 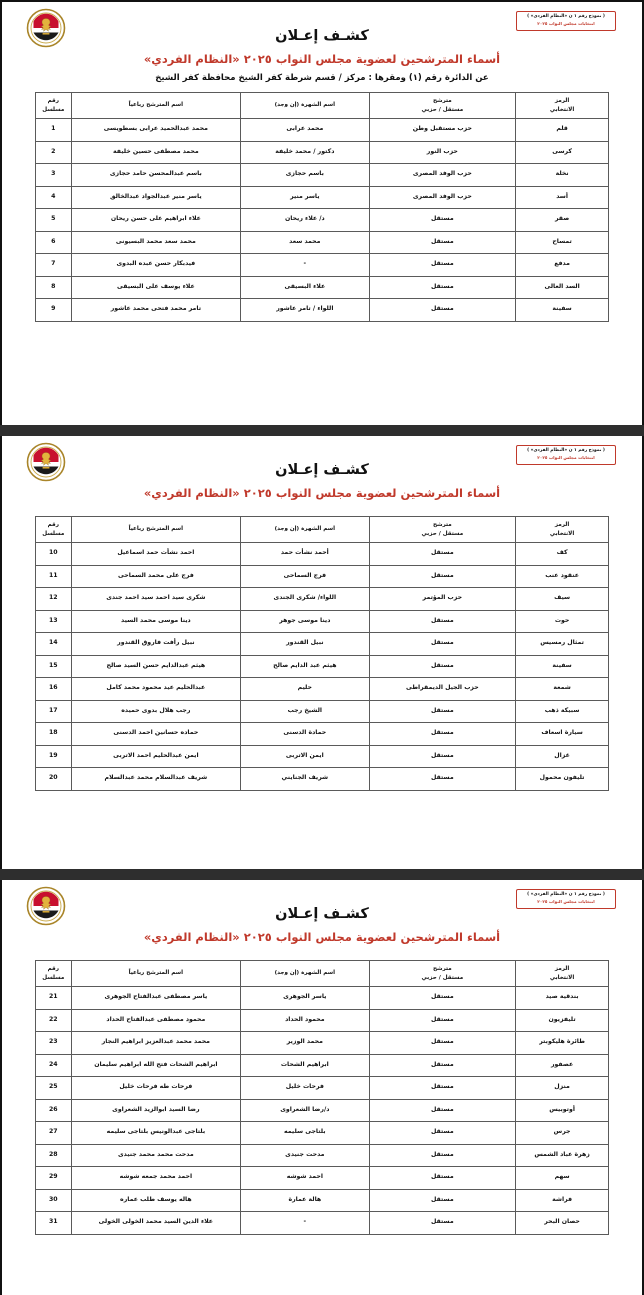 What do you see at coordinates (305, 734) in the screenshot?
I see `cell-nickname: حمادة الدسنى` at bounding box center [305, 734].